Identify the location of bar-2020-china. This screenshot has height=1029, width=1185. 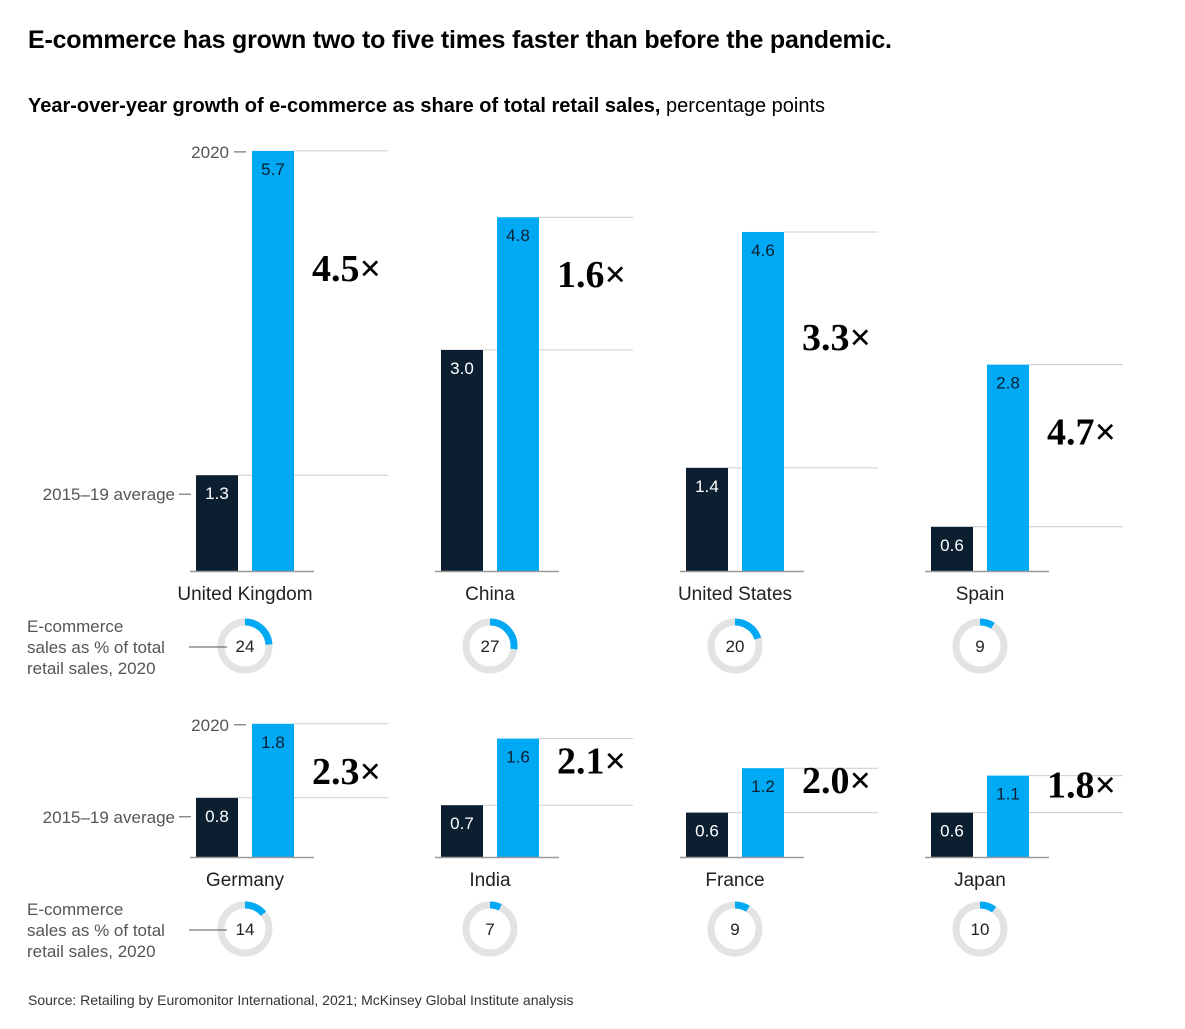
(518, 394).